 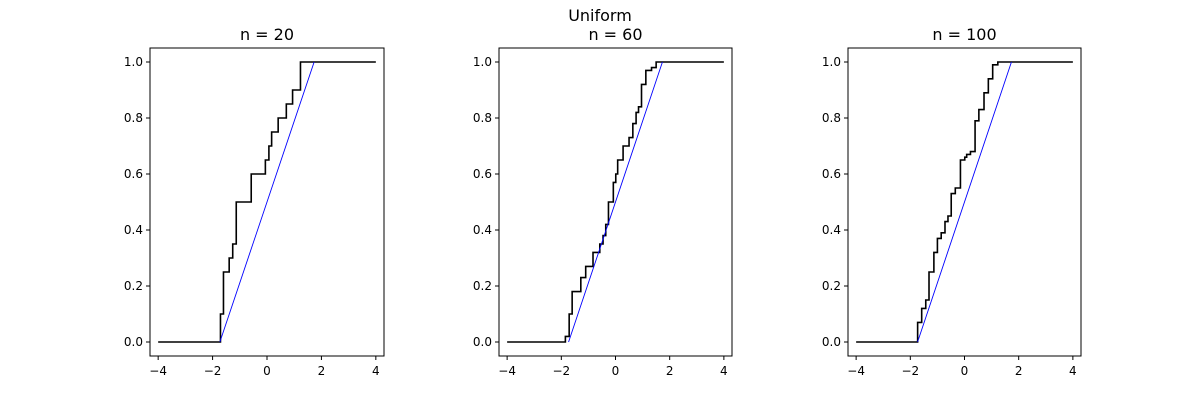 I want to click on subplot-title: n = 60, so click(x=615, y=34).